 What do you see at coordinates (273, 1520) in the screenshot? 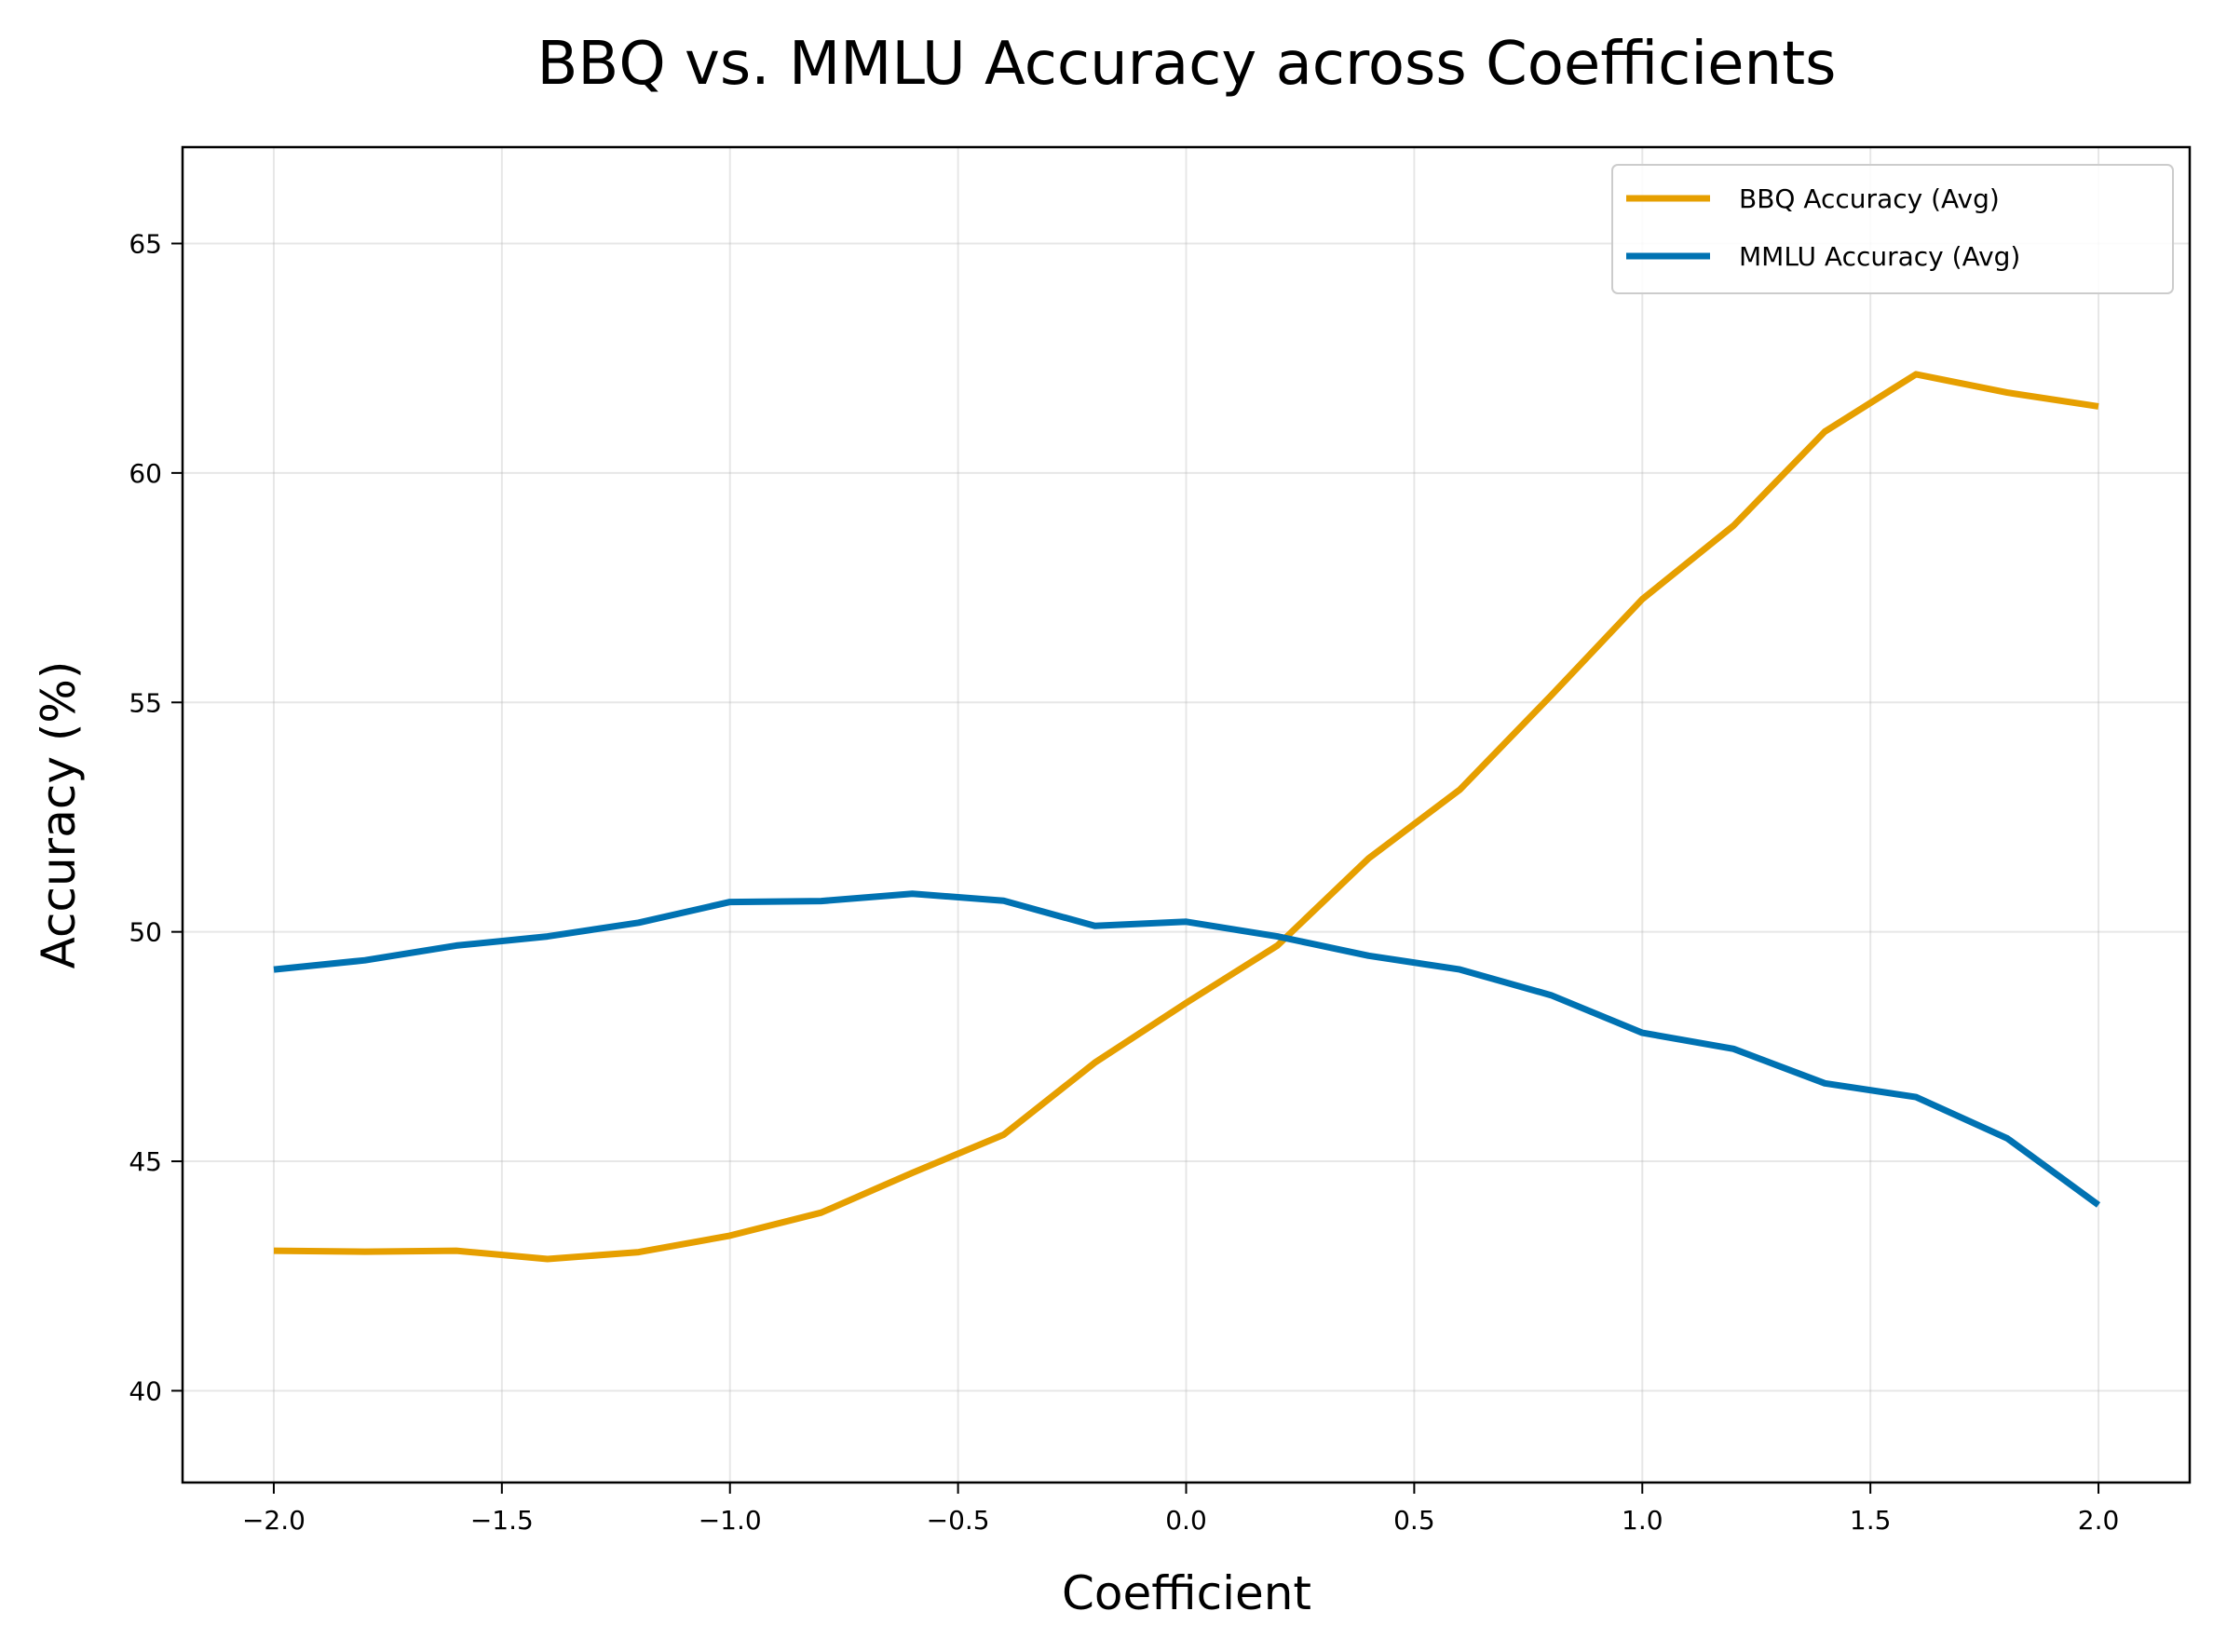
I see `x-tick-label: −2.0` at bounding box center [273, 1520].